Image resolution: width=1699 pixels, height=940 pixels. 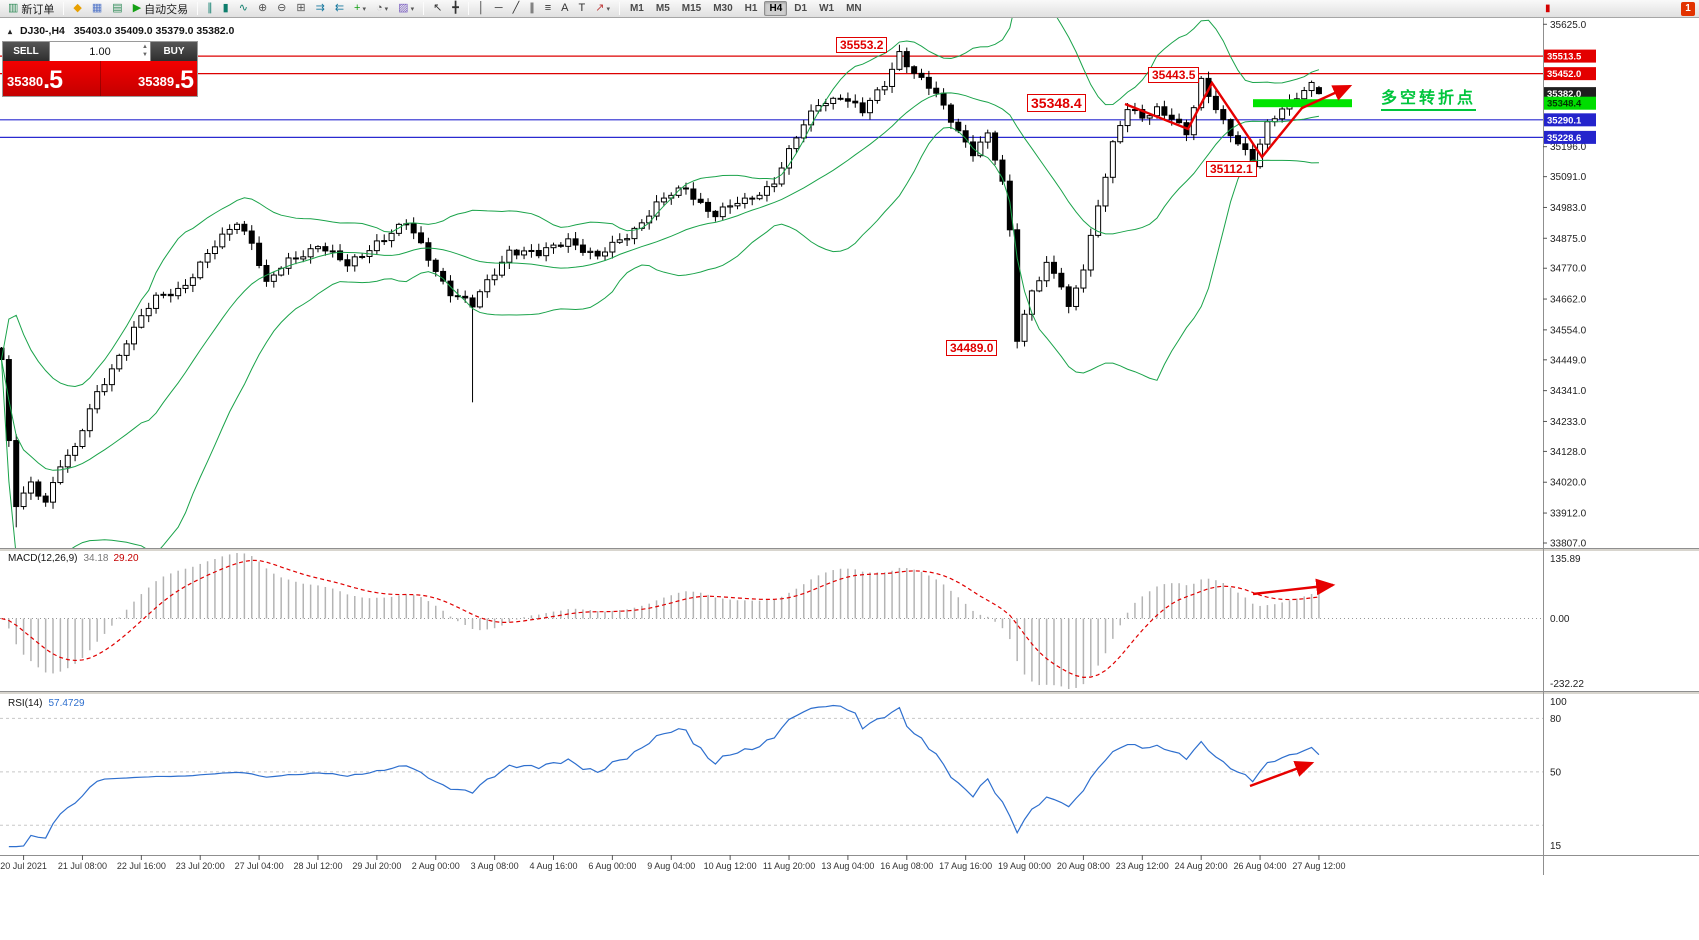 I want to click on zoom-out-icon: ⊖, so click(x=281, y=9).